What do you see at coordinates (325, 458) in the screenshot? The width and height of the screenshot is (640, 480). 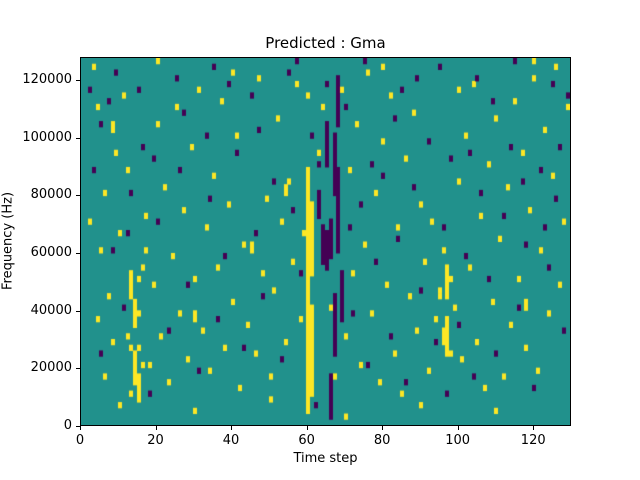 I see `x-axis-label: Time step` at bounding box center [325, 458].